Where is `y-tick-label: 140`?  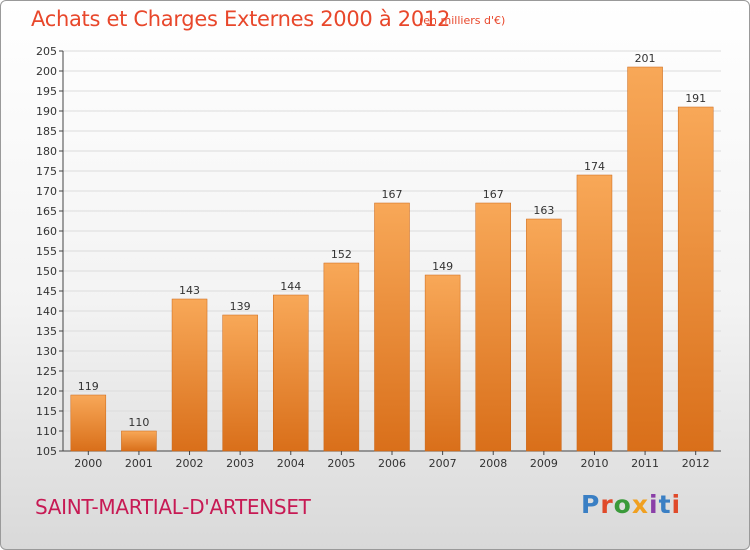 y-tick-label: 140 is located at coordinates (46, 311).